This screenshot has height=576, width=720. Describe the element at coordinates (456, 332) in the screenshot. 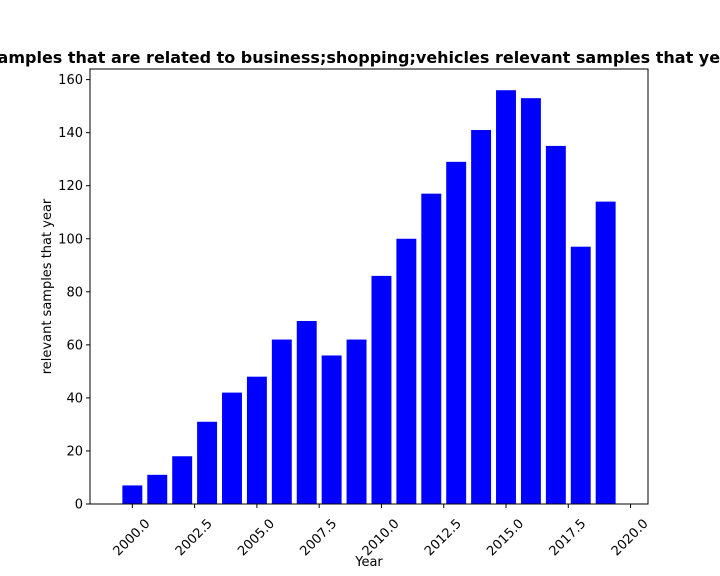

I see `bar-2013` at that location.